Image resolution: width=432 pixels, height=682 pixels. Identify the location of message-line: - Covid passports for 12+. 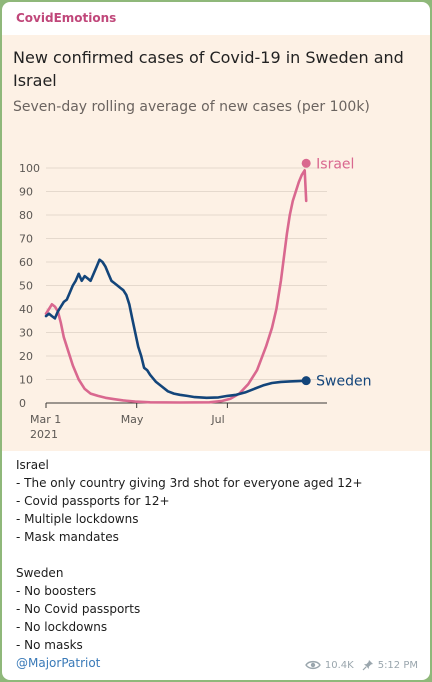
(93, 501).